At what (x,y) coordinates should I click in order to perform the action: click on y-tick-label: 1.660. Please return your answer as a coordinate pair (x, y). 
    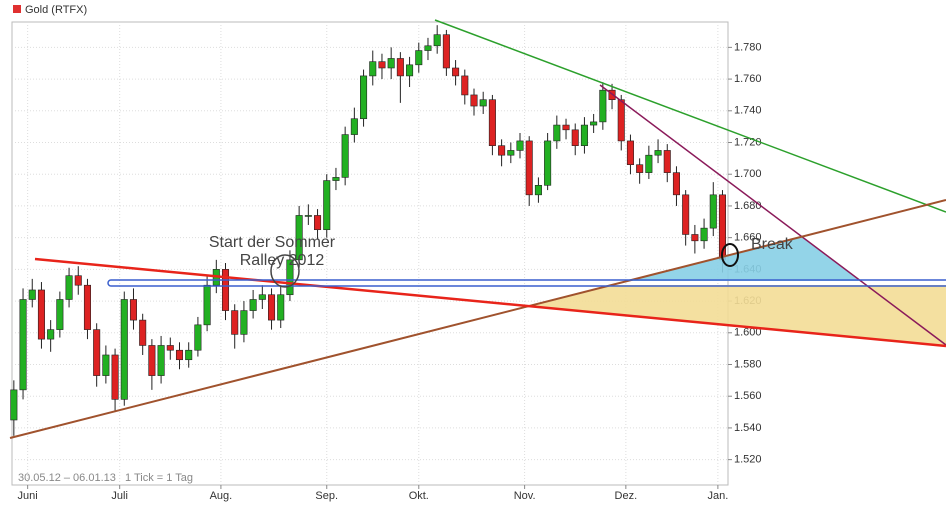
    Looking at the image, I should click on (748, 238).